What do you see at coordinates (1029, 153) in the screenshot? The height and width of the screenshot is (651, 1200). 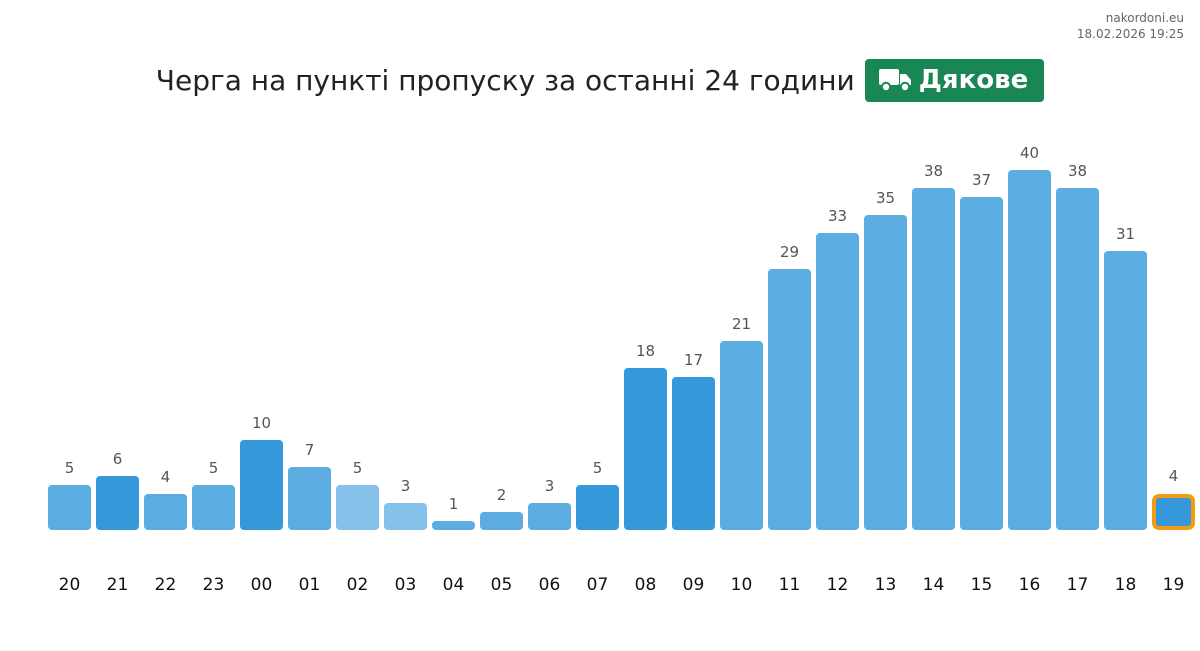 I see `bar-value-label: 40` at bounding box center [1029, 153].